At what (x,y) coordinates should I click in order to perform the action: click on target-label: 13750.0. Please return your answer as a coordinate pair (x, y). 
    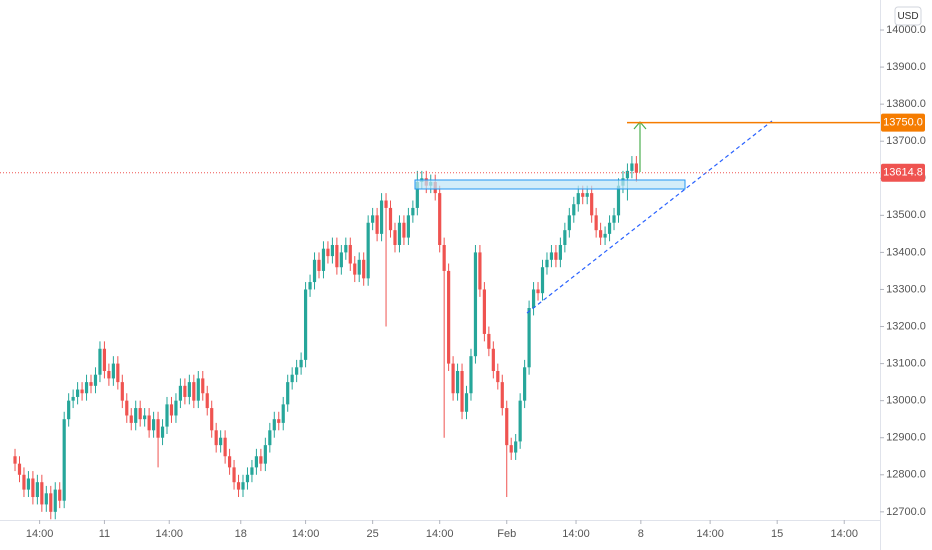
    Looking at the image, I should click on (903, 123).